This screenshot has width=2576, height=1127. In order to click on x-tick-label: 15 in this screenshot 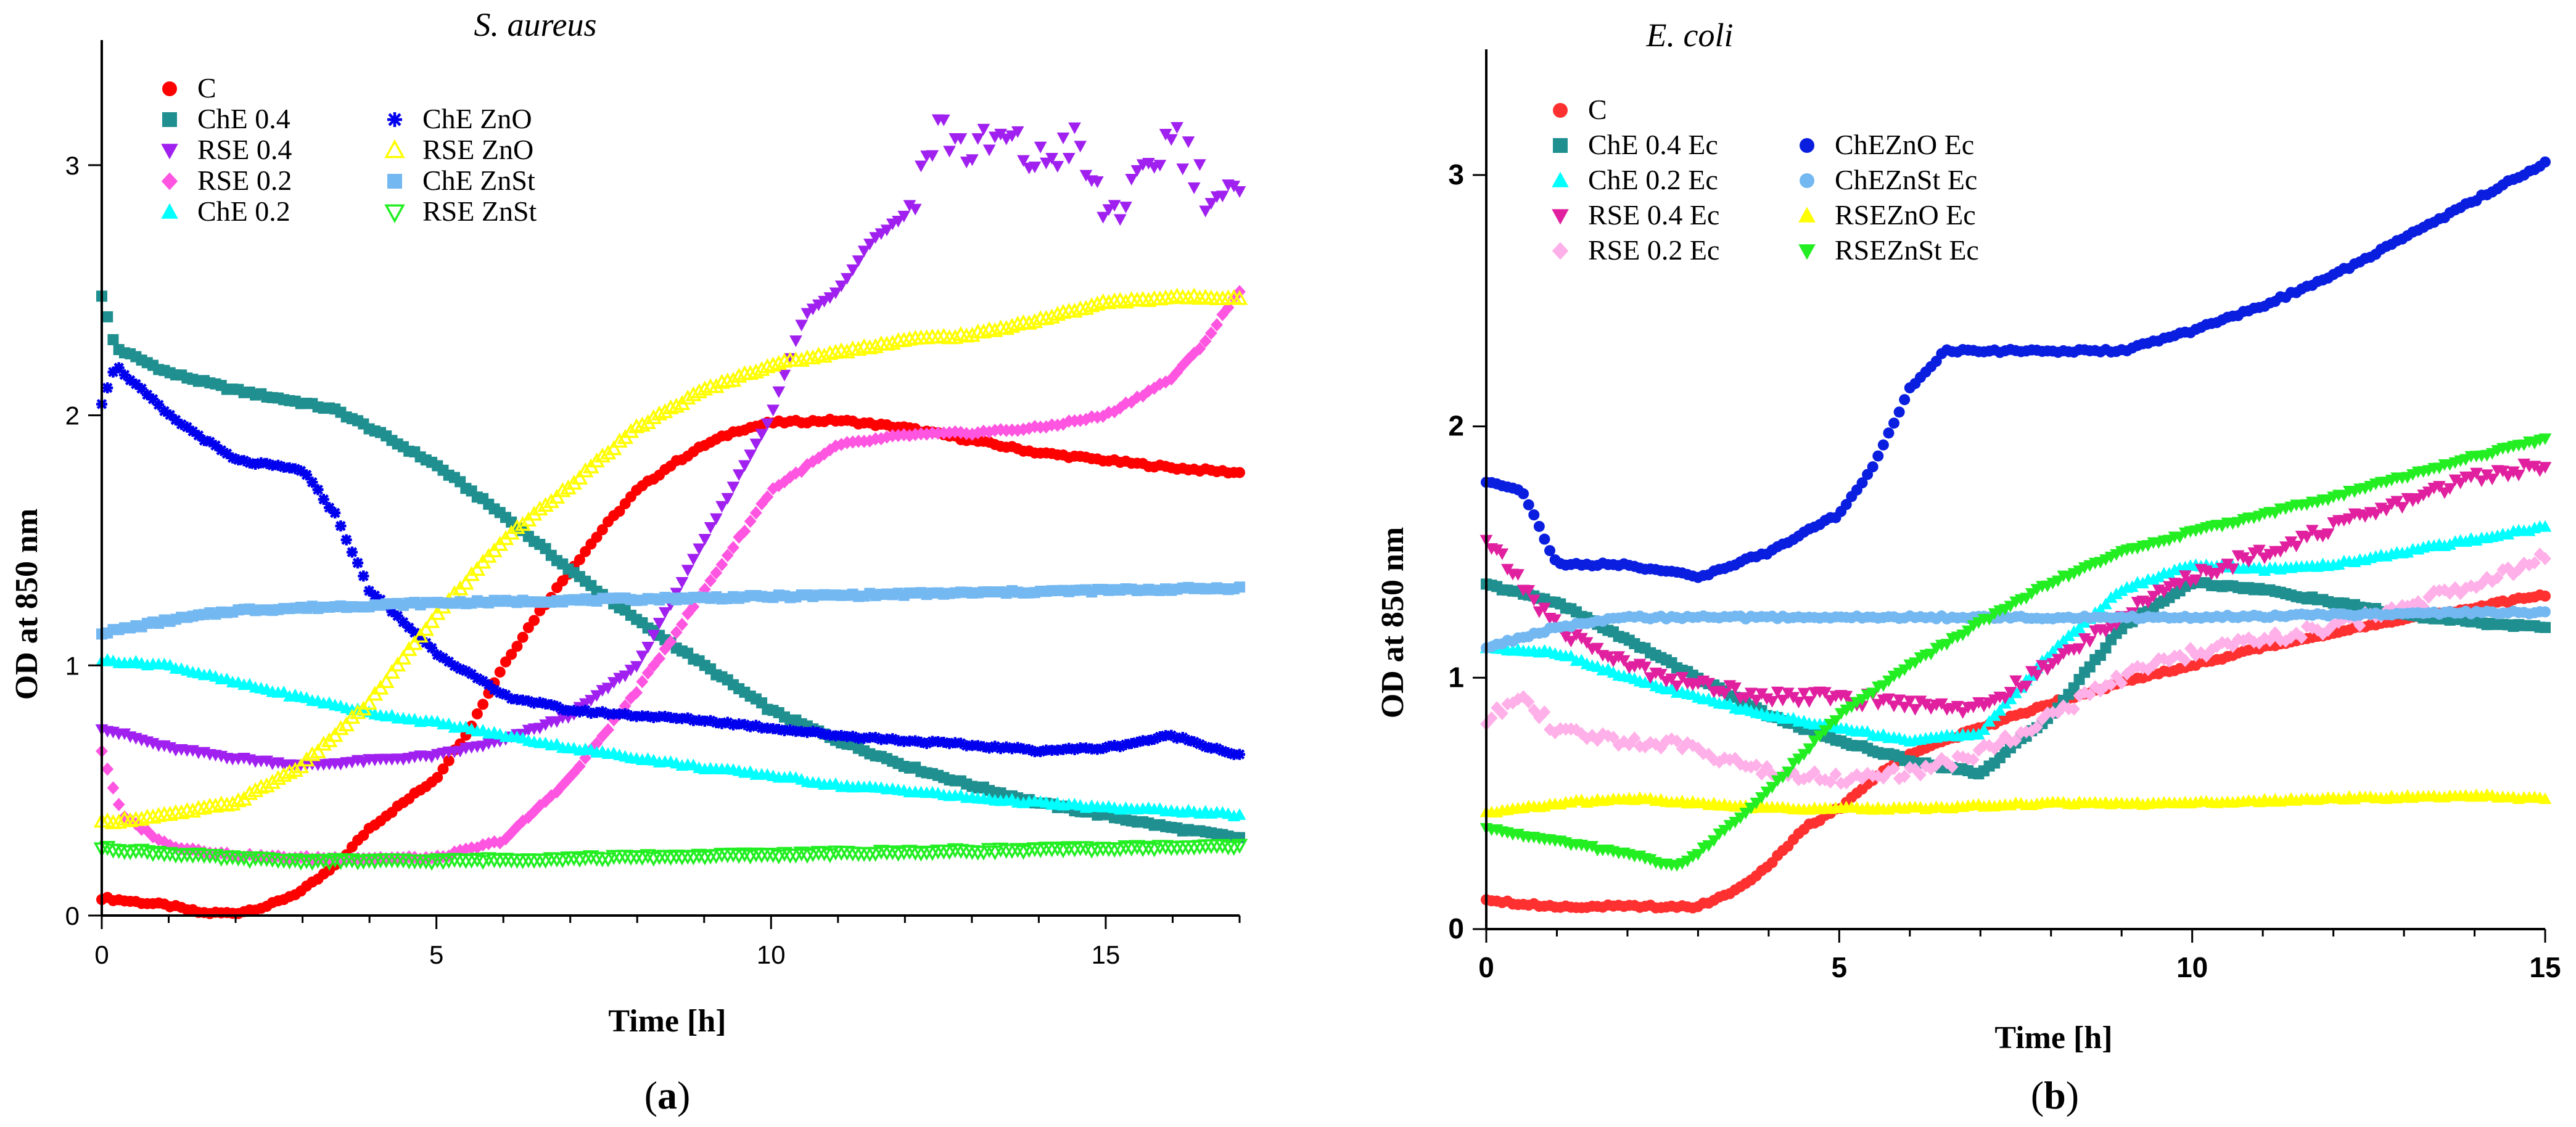, I will do `click(1106, 954)`.